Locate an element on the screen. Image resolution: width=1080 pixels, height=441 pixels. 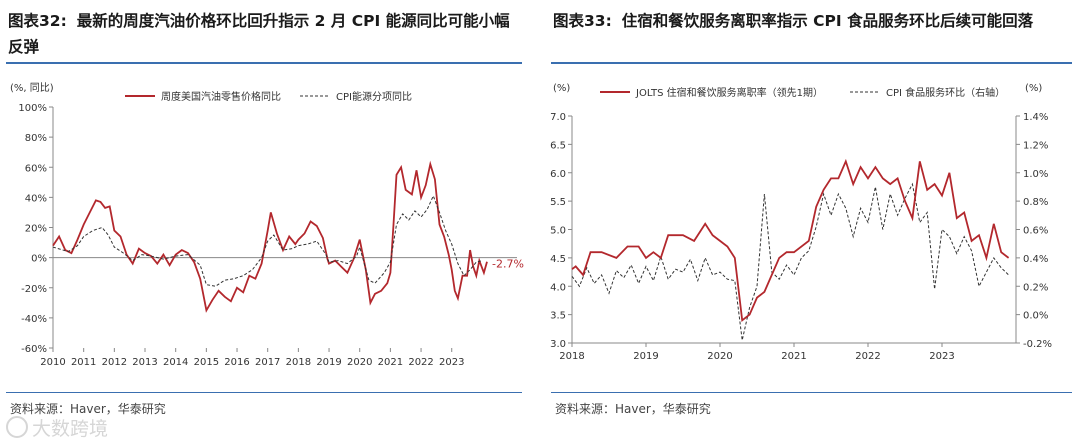
y-tick-label: -60% is located at coordinates (34, 349).